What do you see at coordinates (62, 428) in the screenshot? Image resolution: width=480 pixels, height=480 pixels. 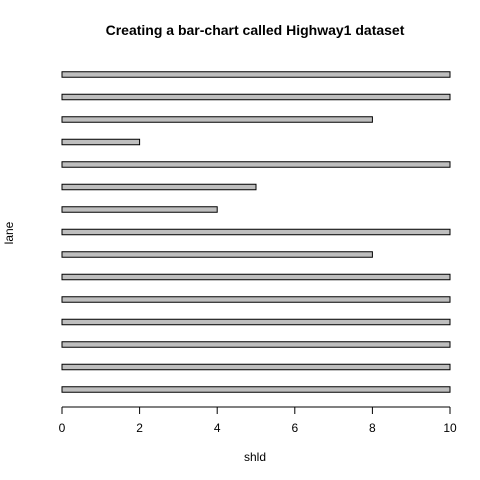 I see `x-tick-label-0: 0` at bounding box center [62, 428].